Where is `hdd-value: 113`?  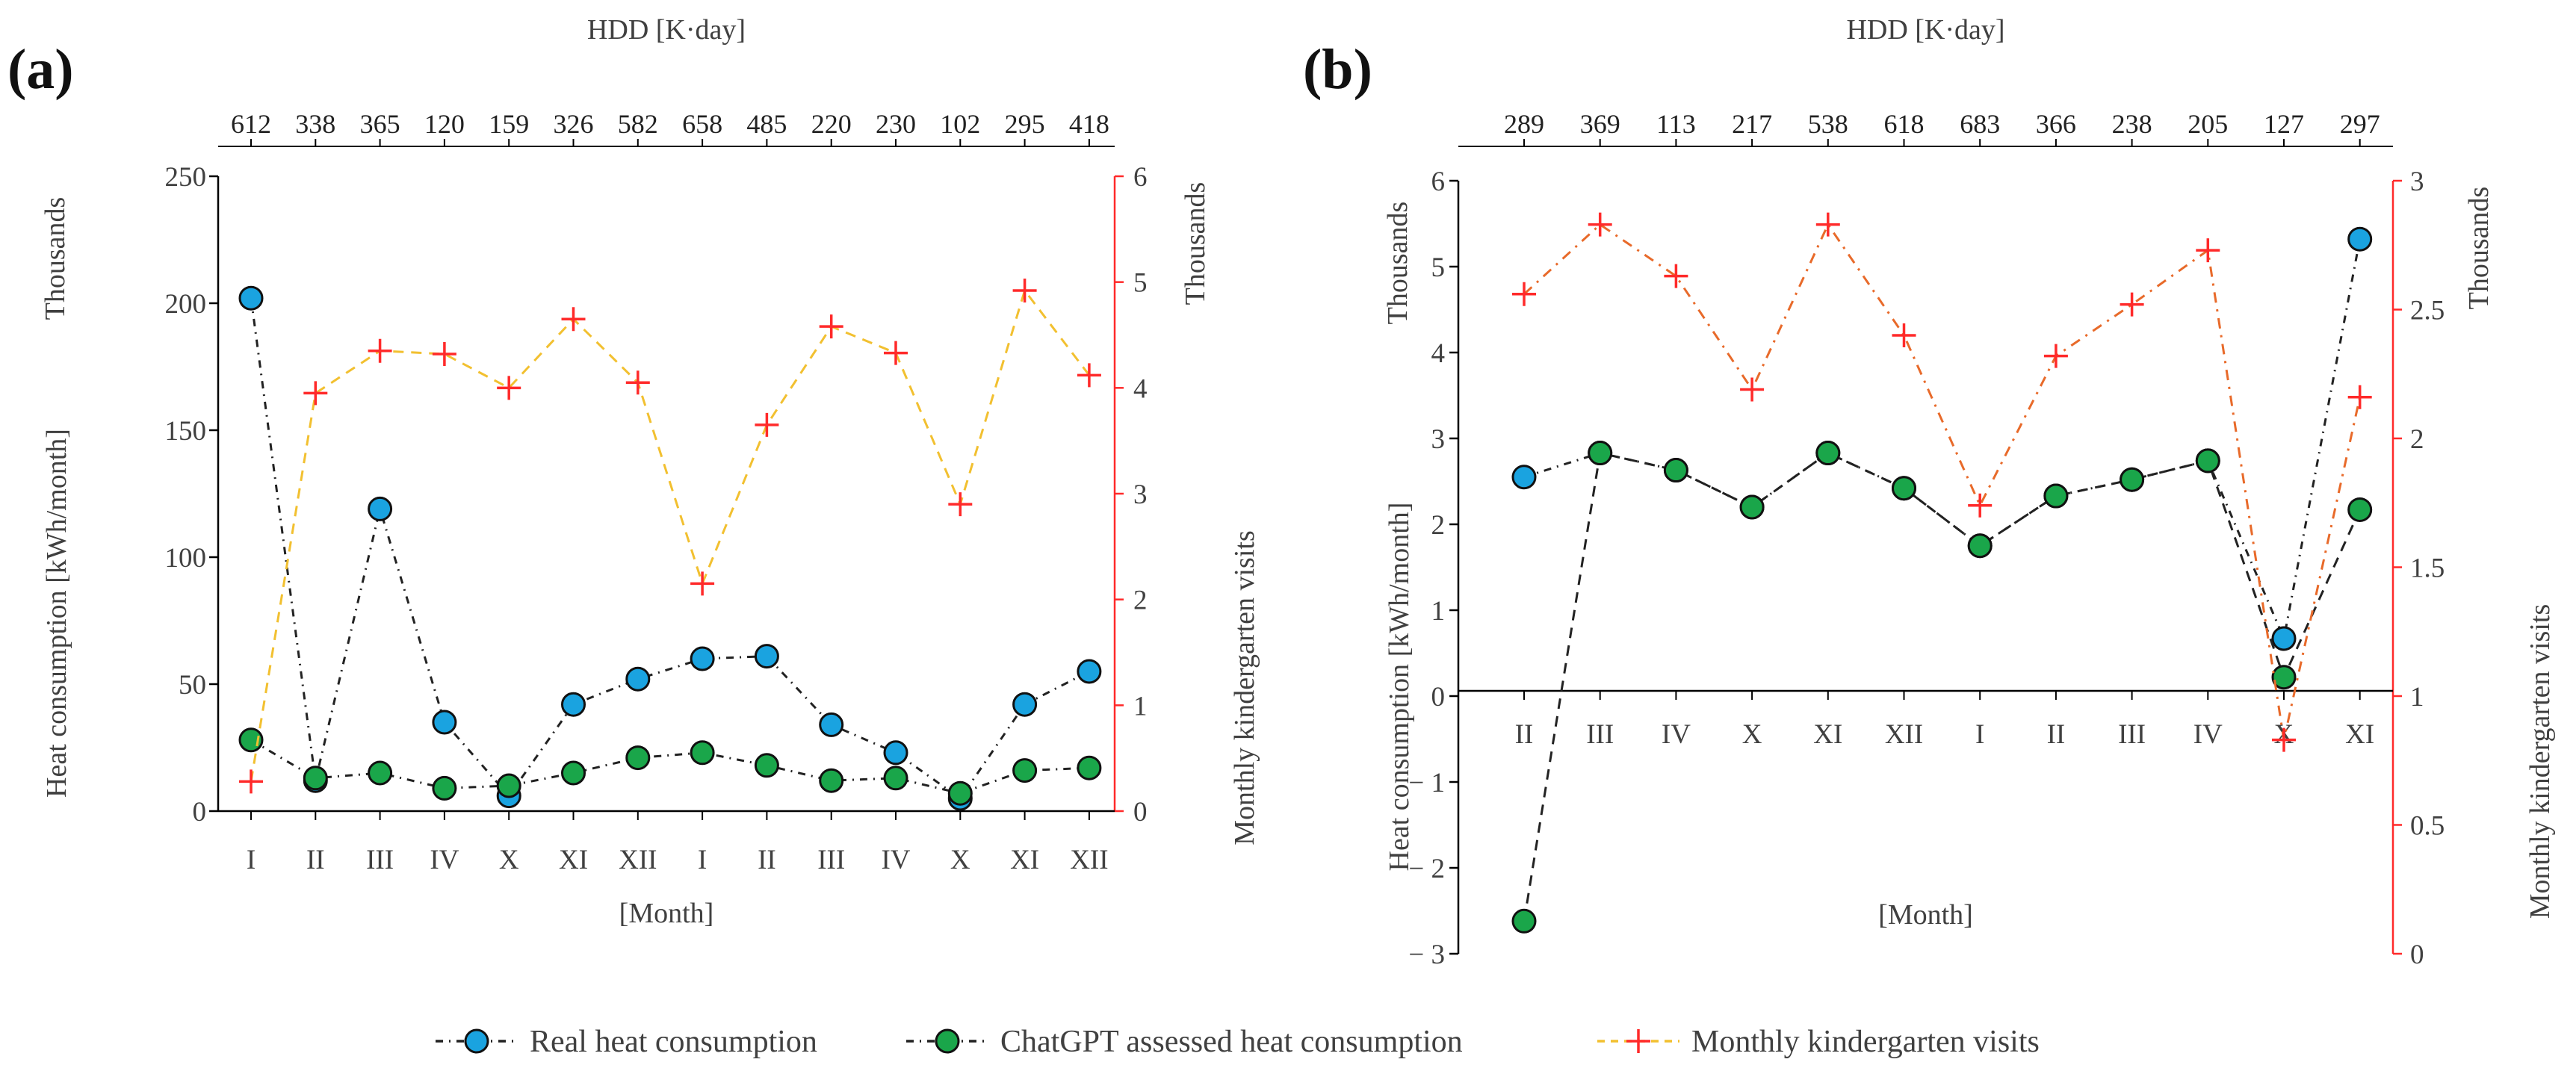
hdd-value: 113 is located at coordinates (1676, 124).